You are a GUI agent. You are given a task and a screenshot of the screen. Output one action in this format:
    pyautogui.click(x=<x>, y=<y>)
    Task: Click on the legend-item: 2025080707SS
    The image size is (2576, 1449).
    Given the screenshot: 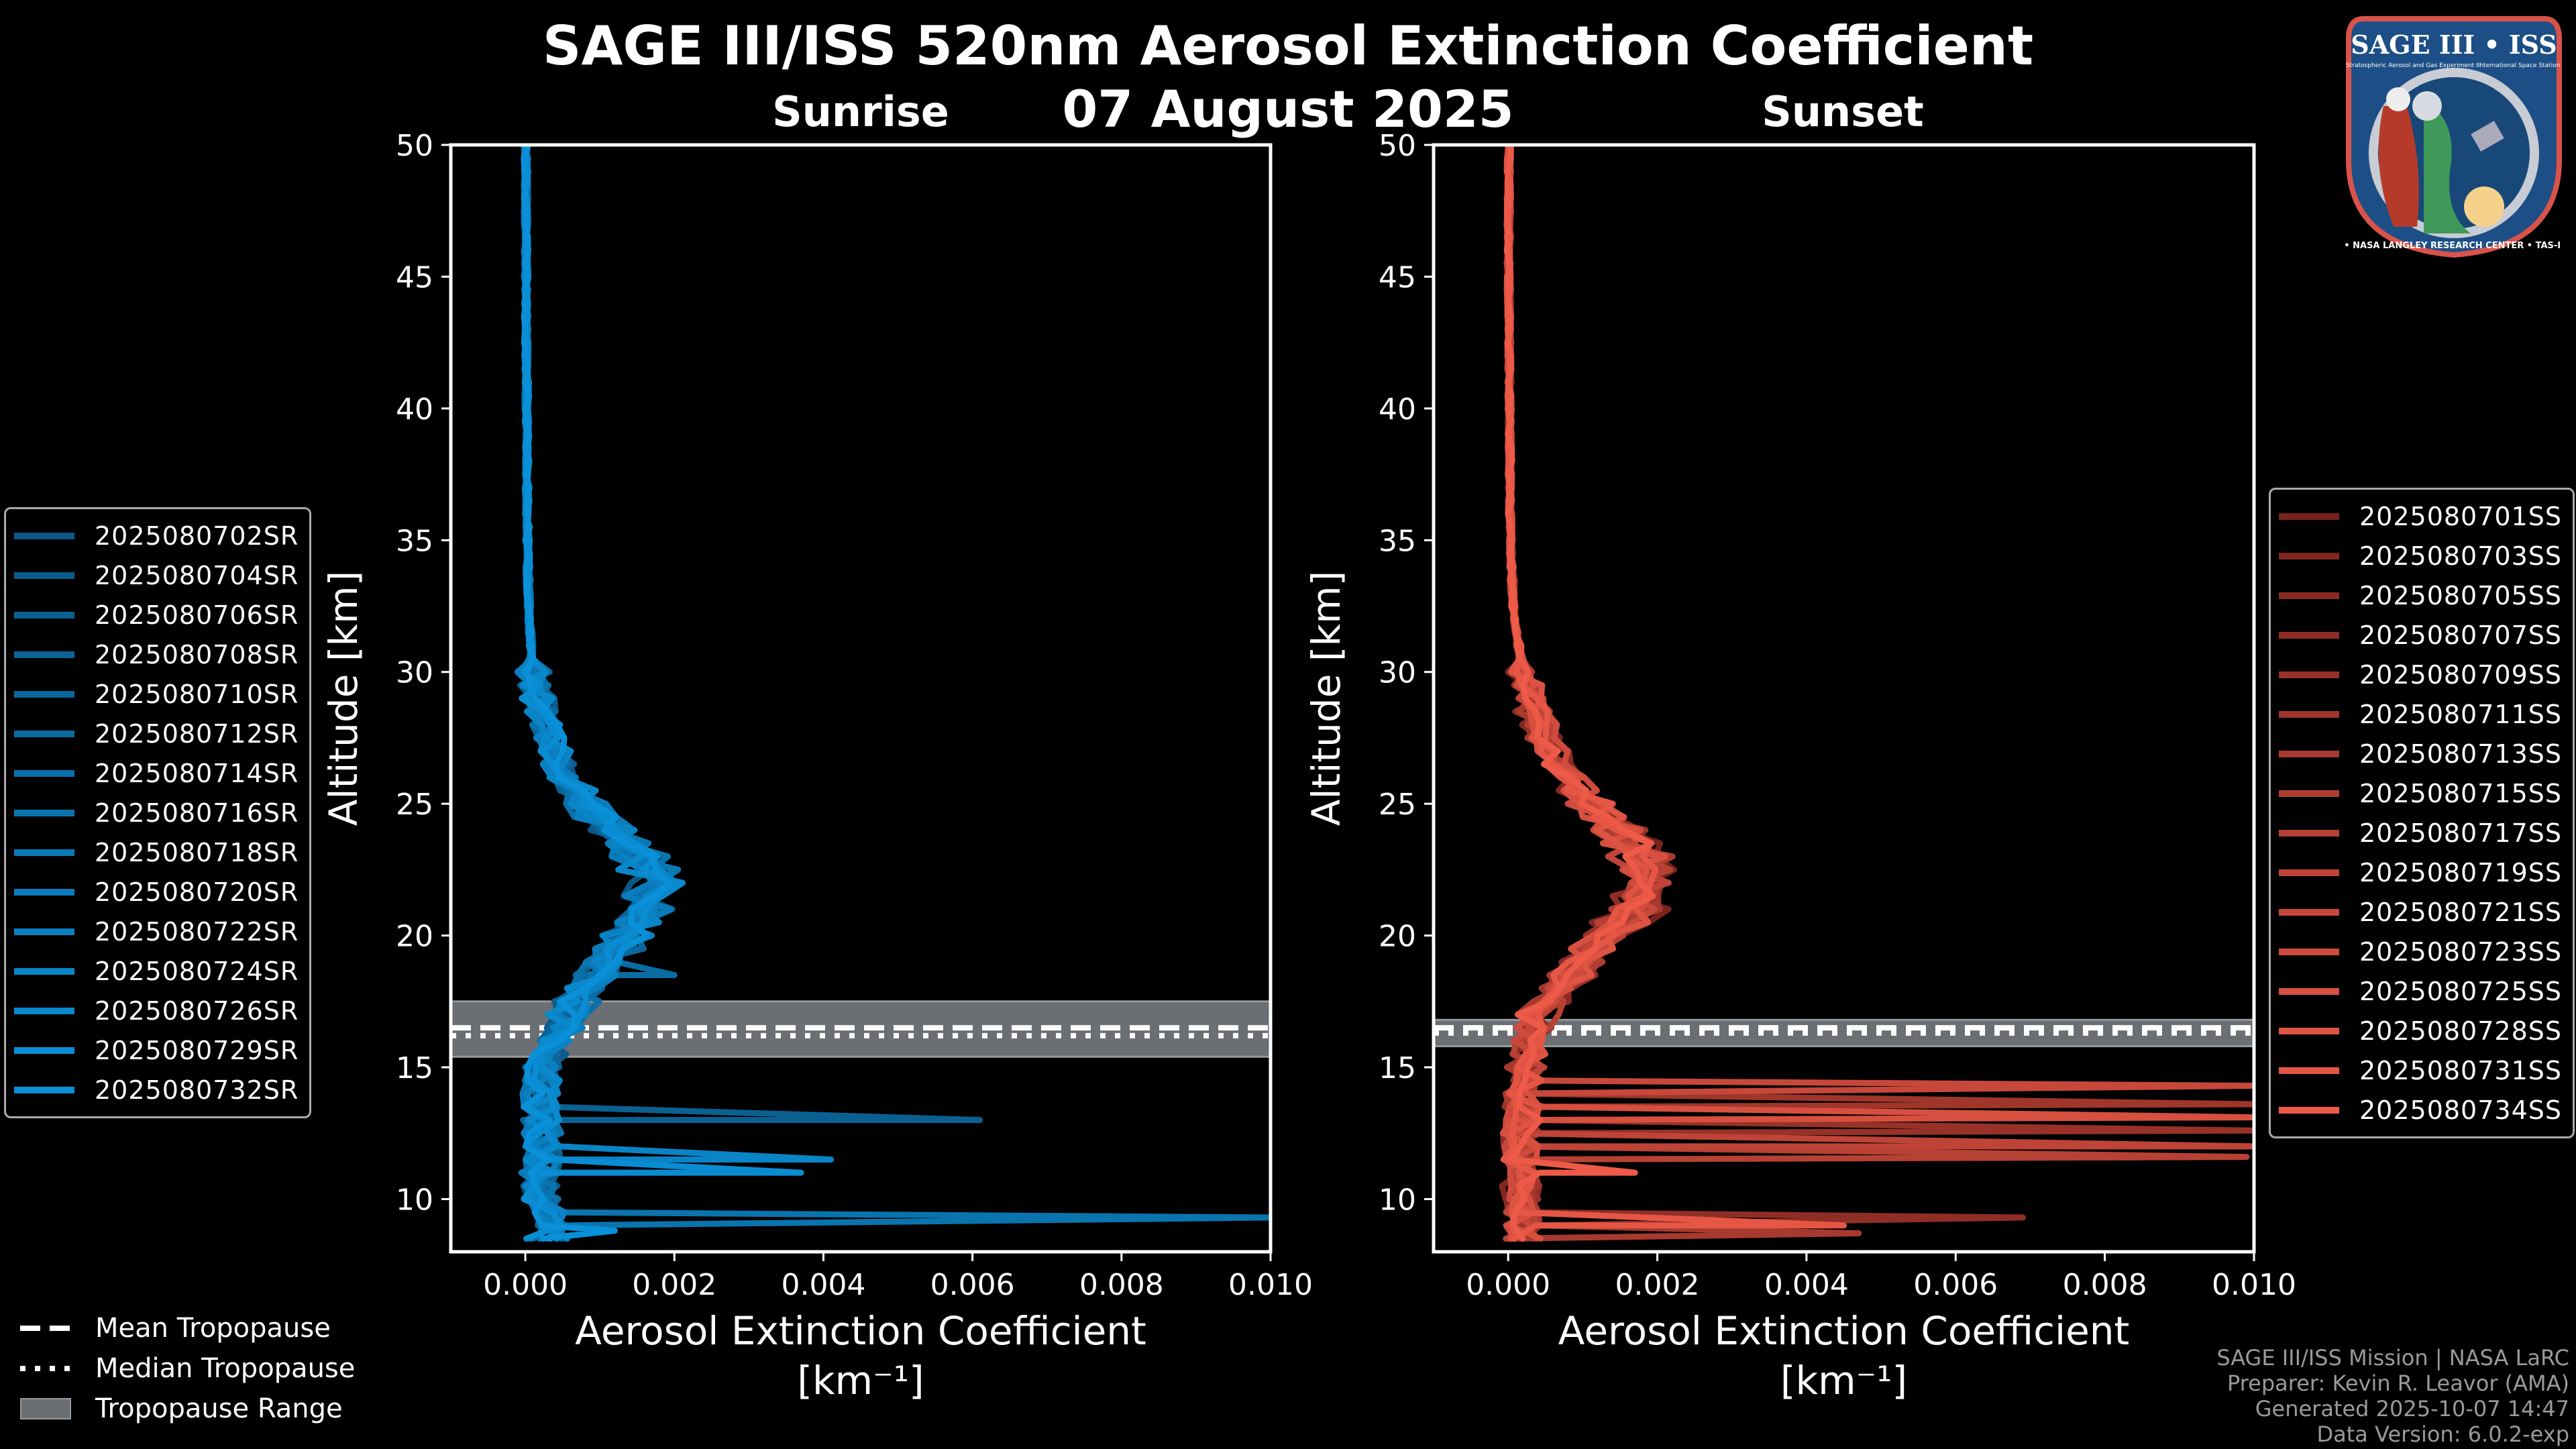 What is the action you would take?
    pyautogui.click(x=2420, y=635)
    